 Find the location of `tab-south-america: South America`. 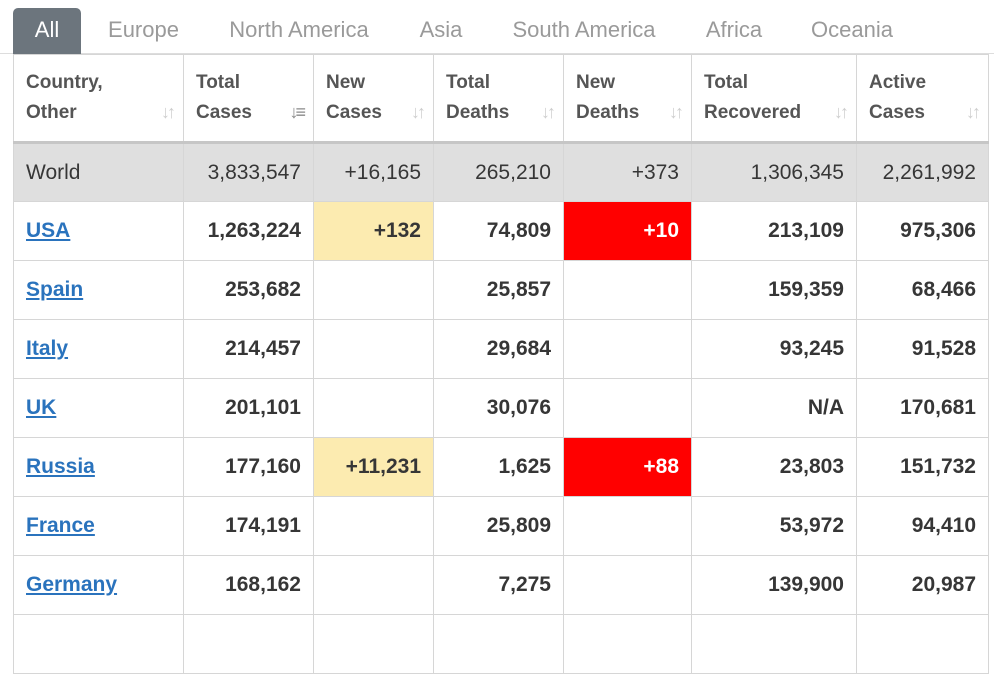

tab-south-america: South America is located at coordinates (584, 29).